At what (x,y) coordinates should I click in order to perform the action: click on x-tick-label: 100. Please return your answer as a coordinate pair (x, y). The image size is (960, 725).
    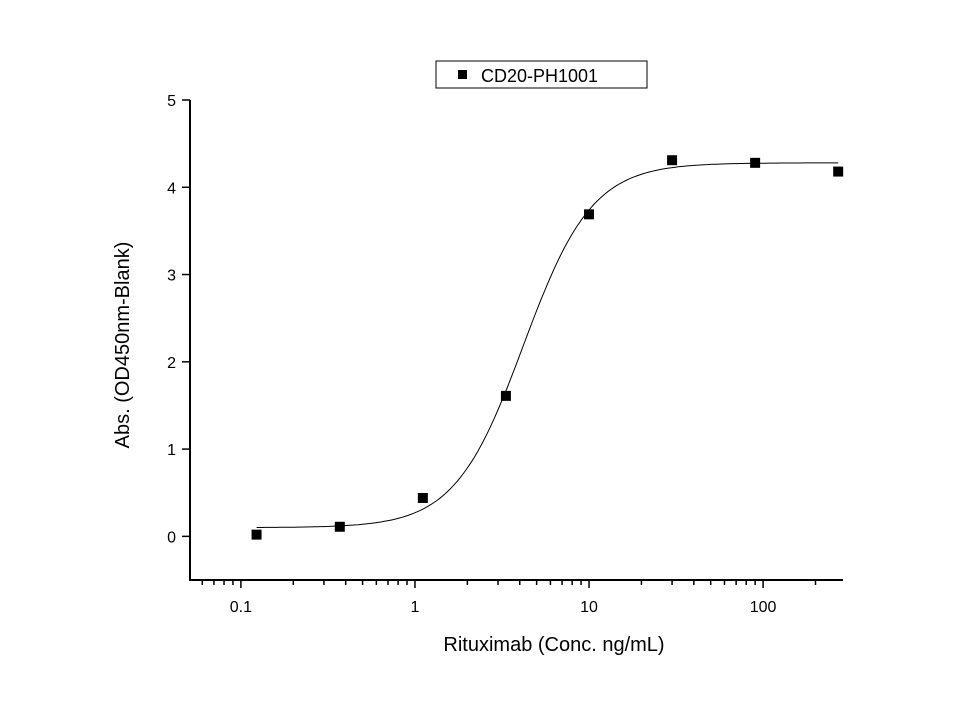
    Looking at the image, I should click on (763, 607).